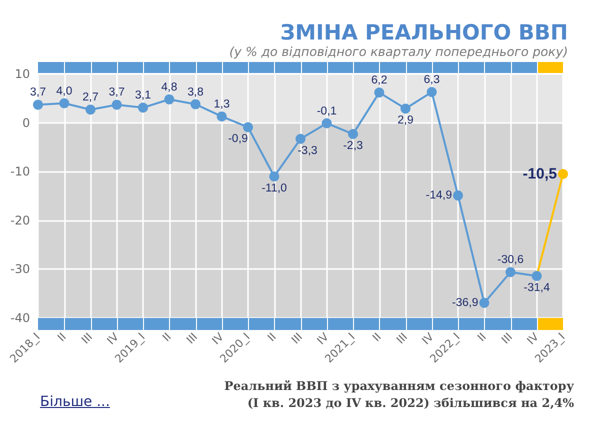 This screenshot has height=422, width=594. What do you see at coordinates (424, 32) in the screenshot?
I see `chart-title: ЗМІНА РЕАЛЬНОГО ВВП` at bounding box center [424, 32].